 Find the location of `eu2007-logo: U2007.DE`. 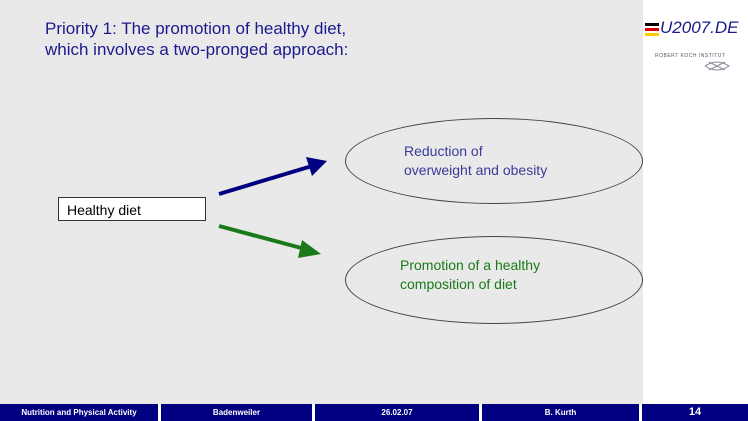

eu2007-logo: U2007.DE is located at coordinates (699, 27).